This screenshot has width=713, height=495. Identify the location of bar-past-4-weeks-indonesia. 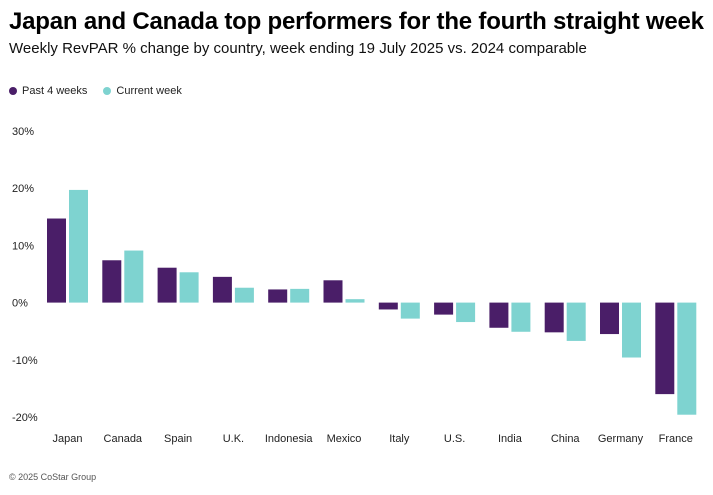
(278, 296).